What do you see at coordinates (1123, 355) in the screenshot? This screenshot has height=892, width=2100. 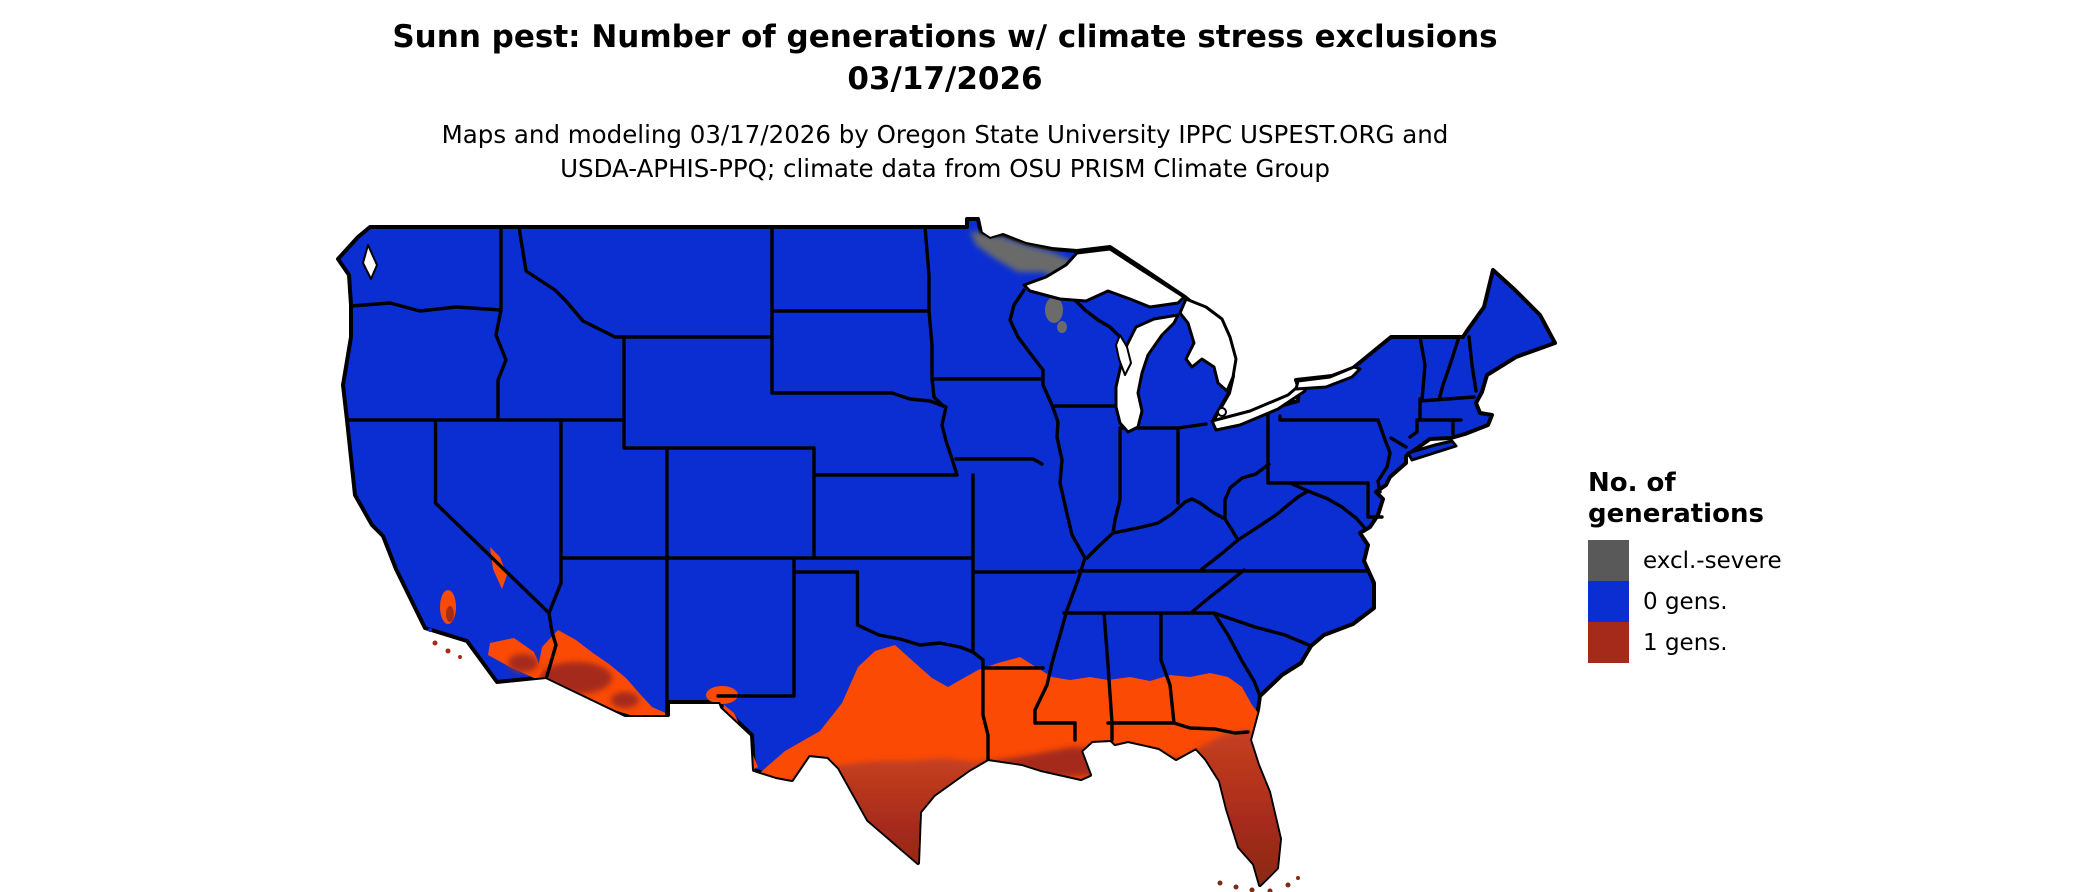 I see `green-bay` at bounding box center [1123, 355].